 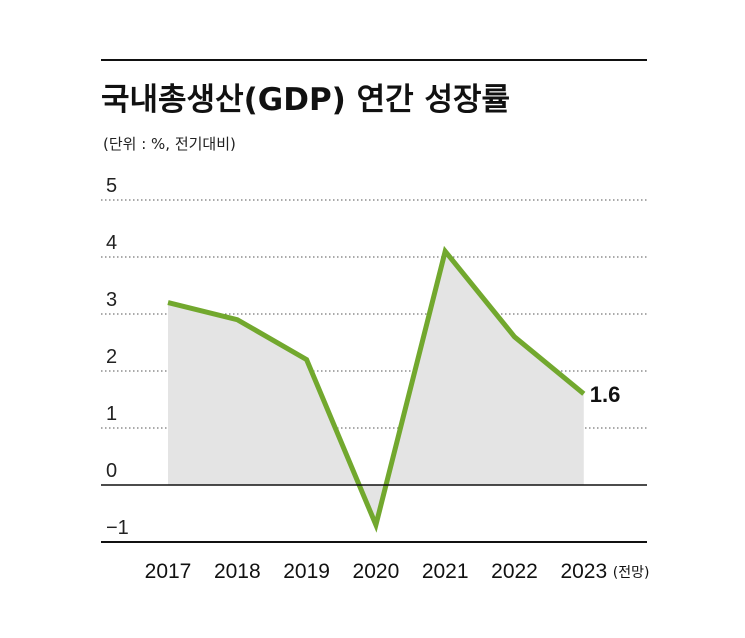 What do you see at coordinates (169, 144) in the screenshot?
I see `chart-subtitle: (단위 : %, 전기대비)` at bounding box center [169, 144].